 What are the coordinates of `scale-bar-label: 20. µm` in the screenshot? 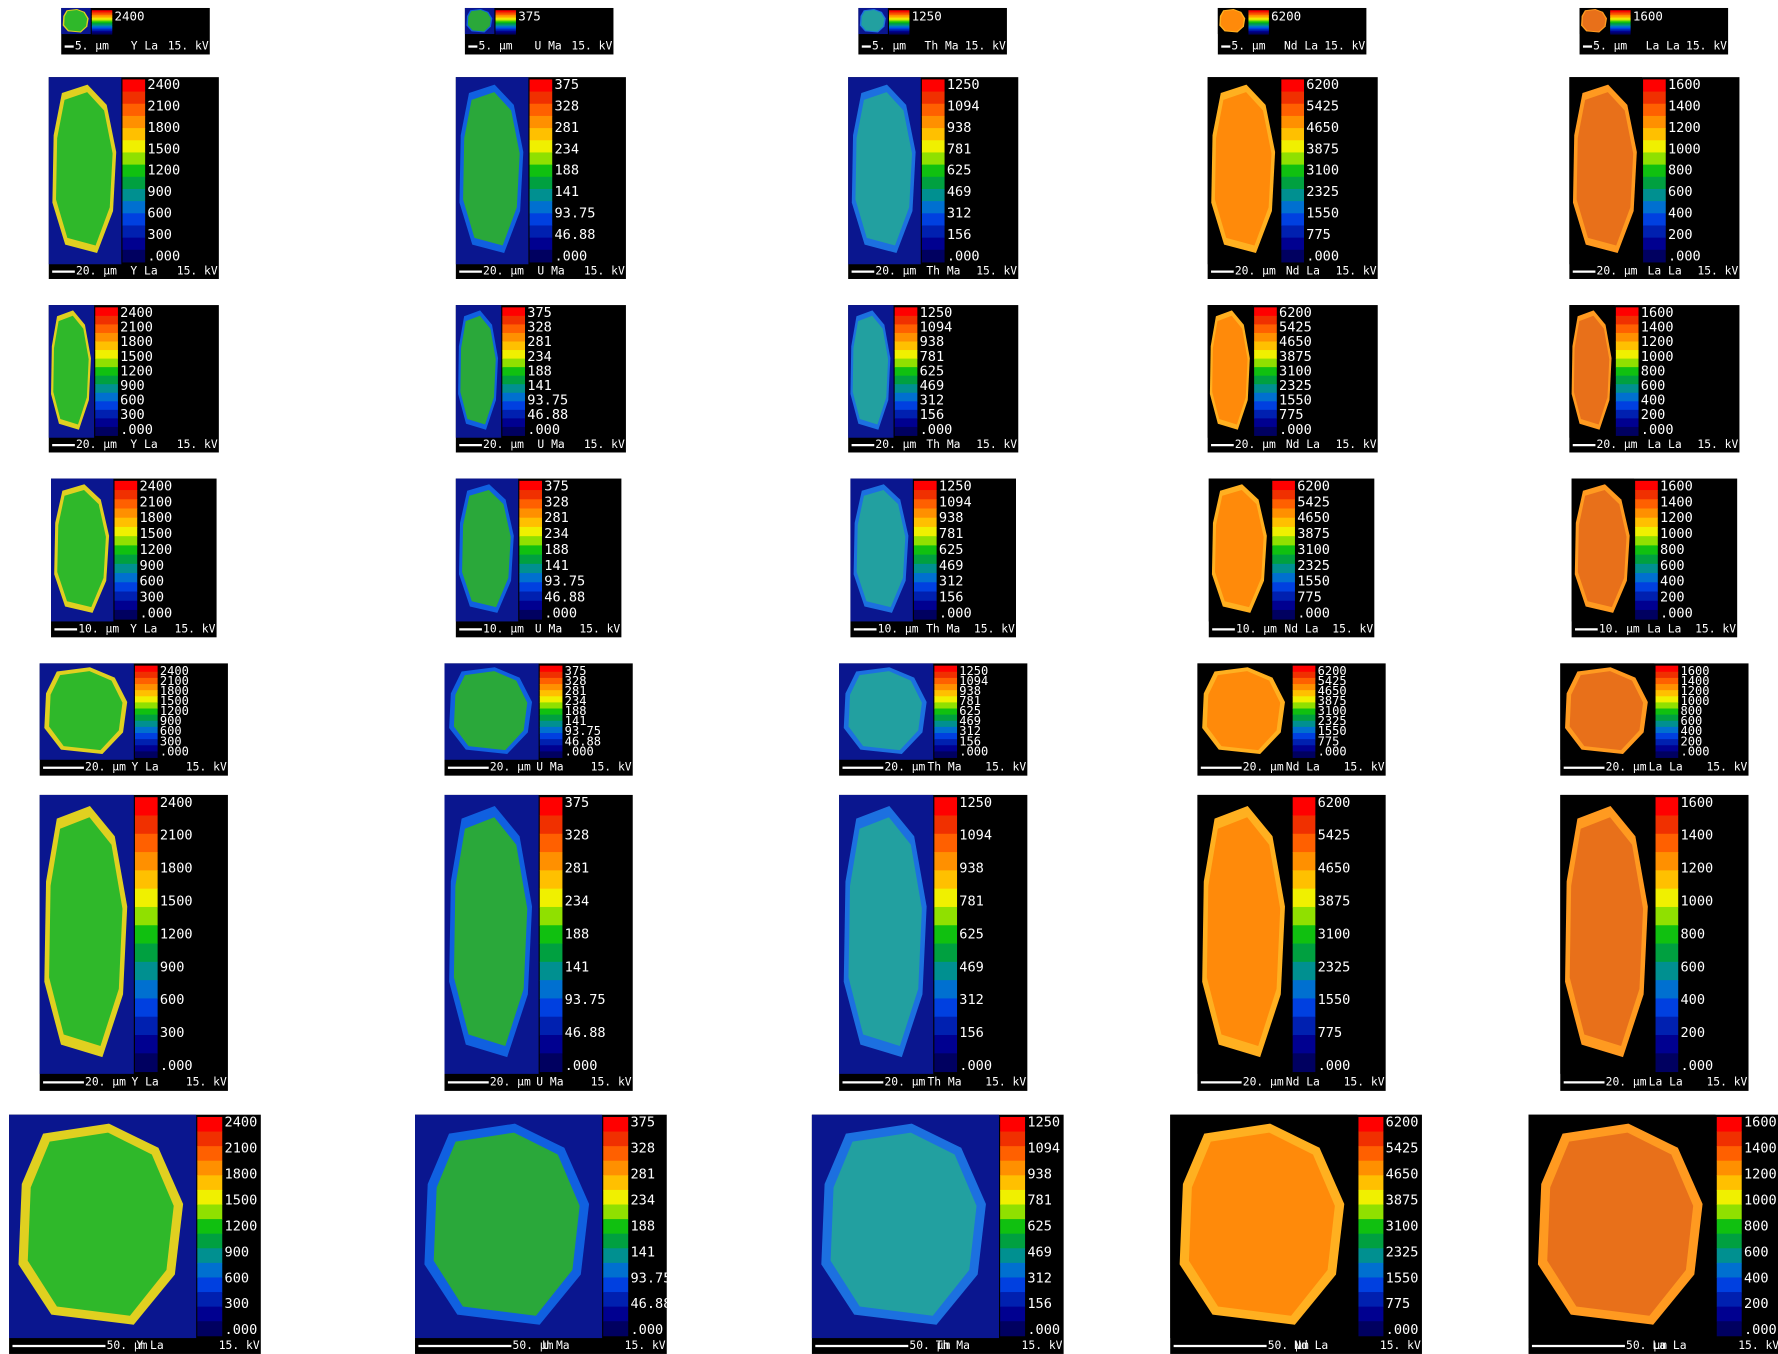 It's located at (105, 1081).